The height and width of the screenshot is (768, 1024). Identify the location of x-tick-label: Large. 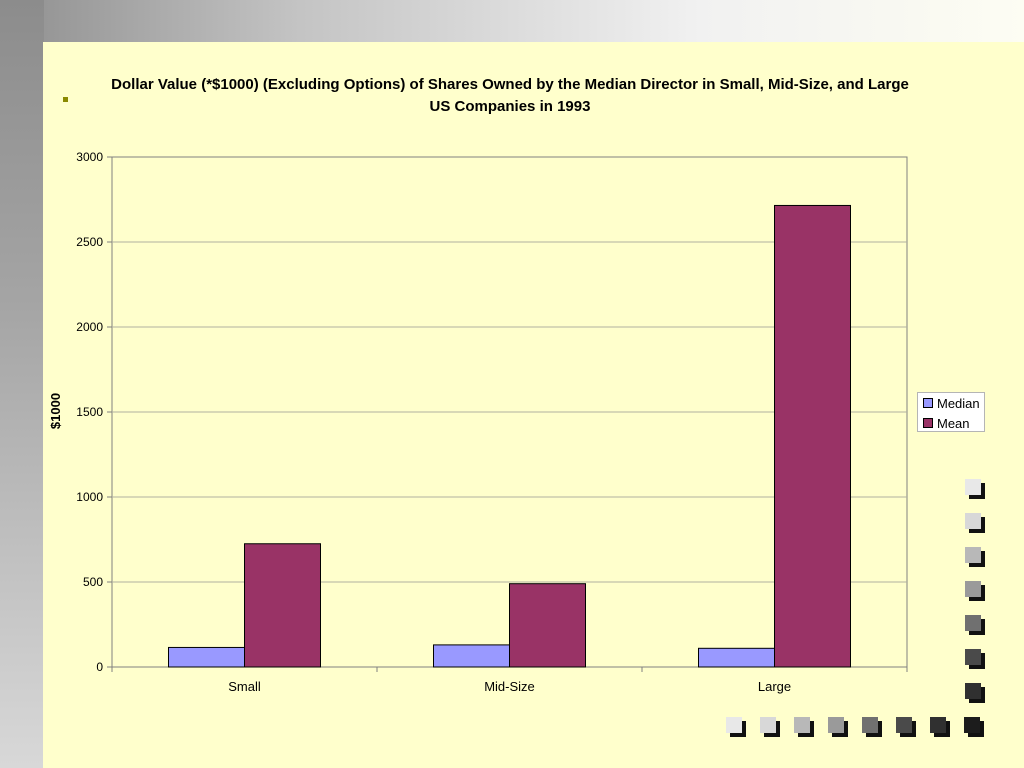
(774, 686).